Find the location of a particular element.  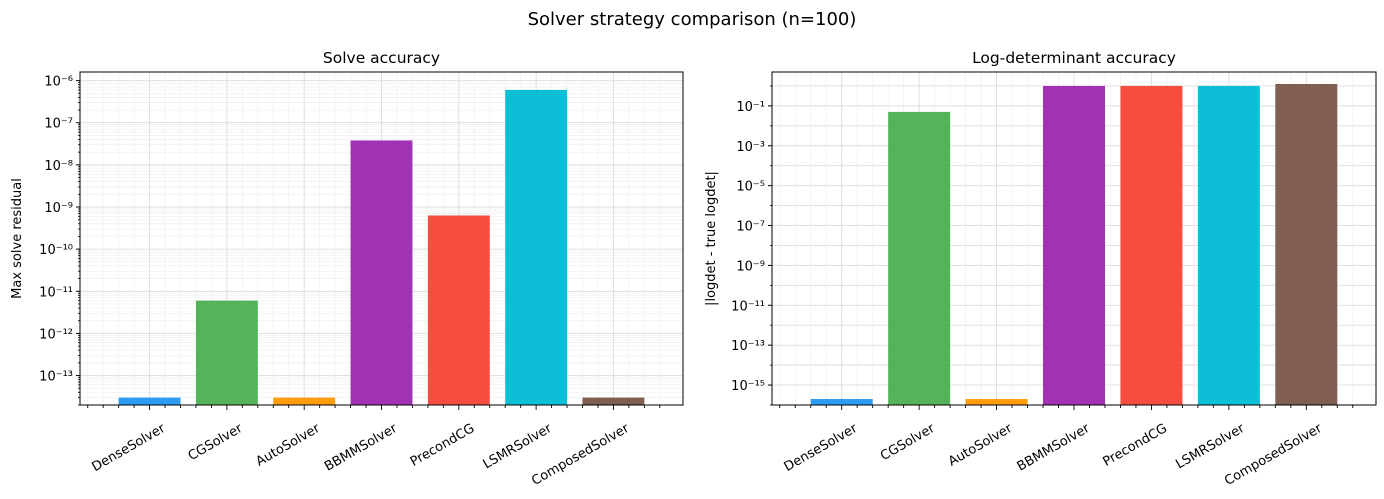

y-tick-label: 10⁻³ is located at coordinates (750, 147).